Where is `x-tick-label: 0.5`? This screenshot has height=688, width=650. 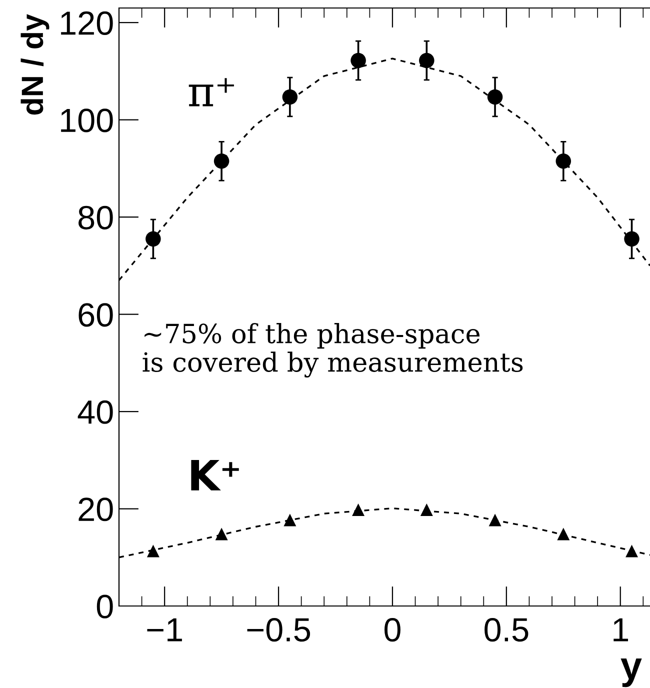
x-tick-label: 0.5 is located at coordinates (506, 630).